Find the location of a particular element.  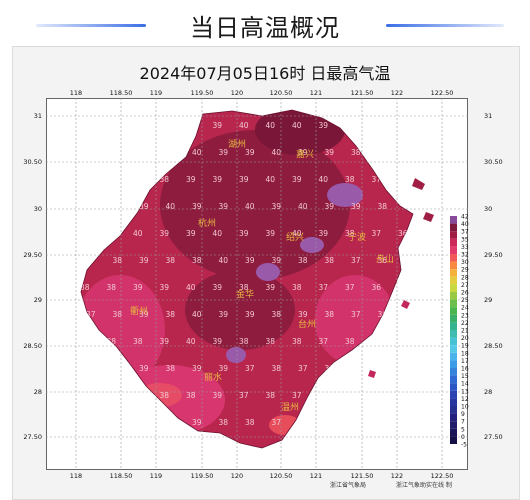

lat-tick-left: 27.50 is located at coordinates (32, 437).